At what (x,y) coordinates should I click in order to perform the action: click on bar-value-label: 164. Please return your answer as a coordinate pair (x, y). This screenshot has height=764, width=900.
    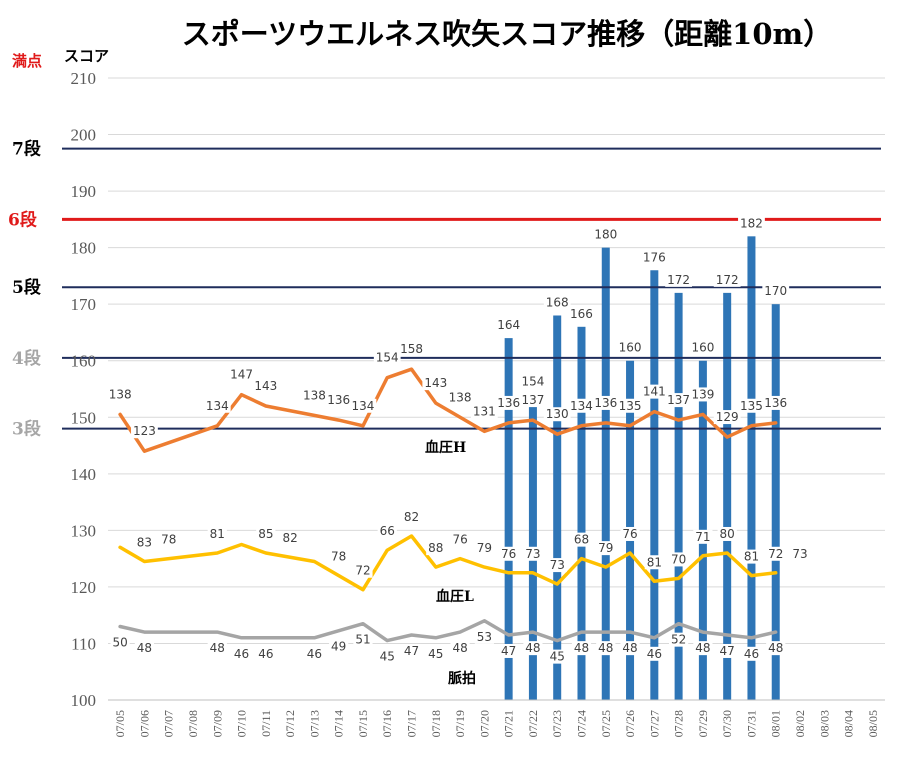
    Looking at the image, I should click on (508, 325).